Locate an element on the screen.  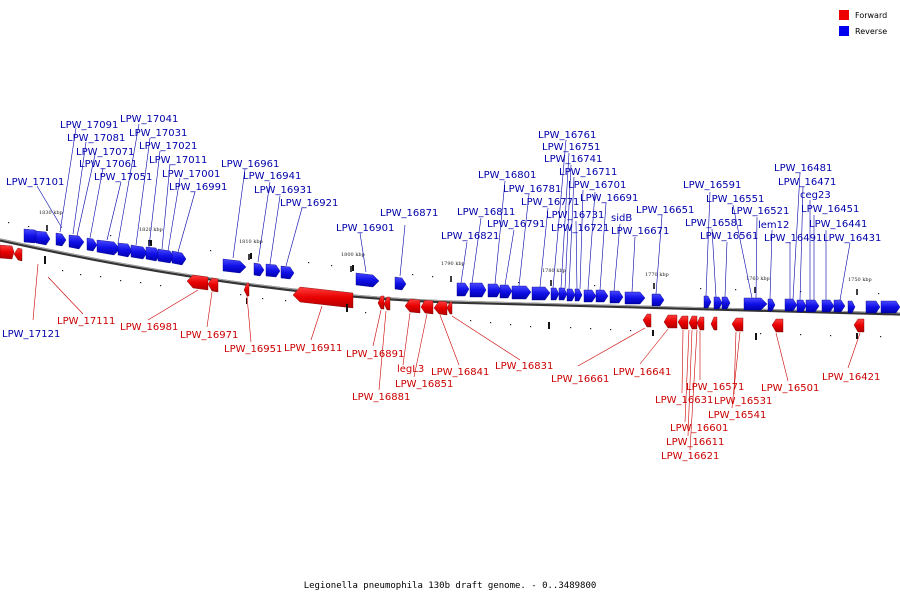
gene-label: LPW_16901 is located at coordinates (365, 228).